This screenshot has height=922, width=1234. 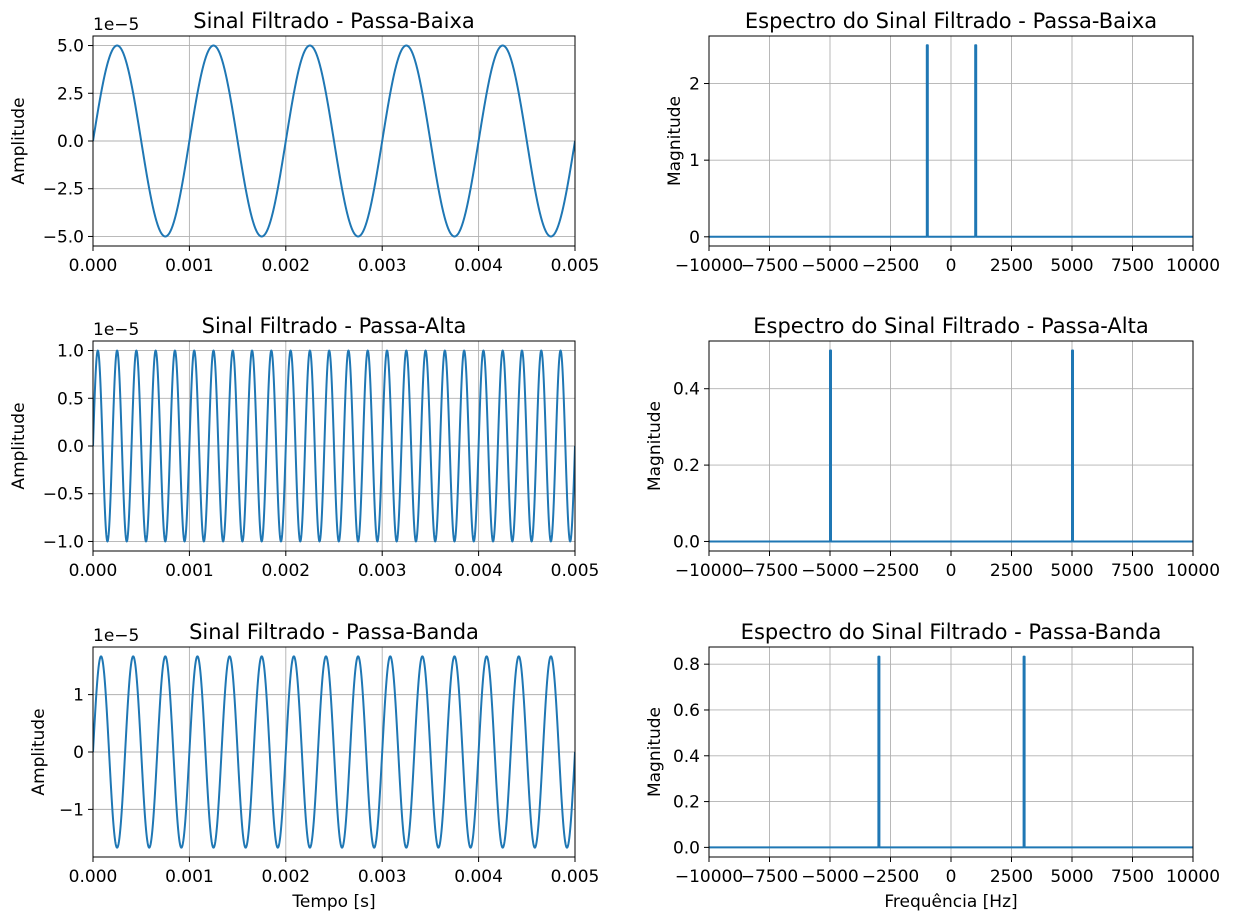 I want to click on chart-title: Sinal Filtrado - Passa-Banda, so click(x=334, y=632).